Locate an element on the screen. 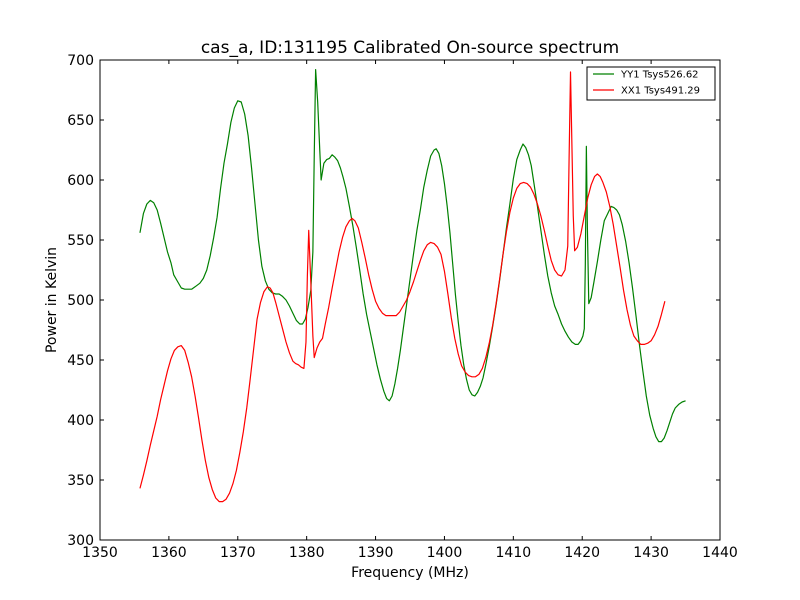  x-tick-label: 1400 is located at coordinates (445, 553).